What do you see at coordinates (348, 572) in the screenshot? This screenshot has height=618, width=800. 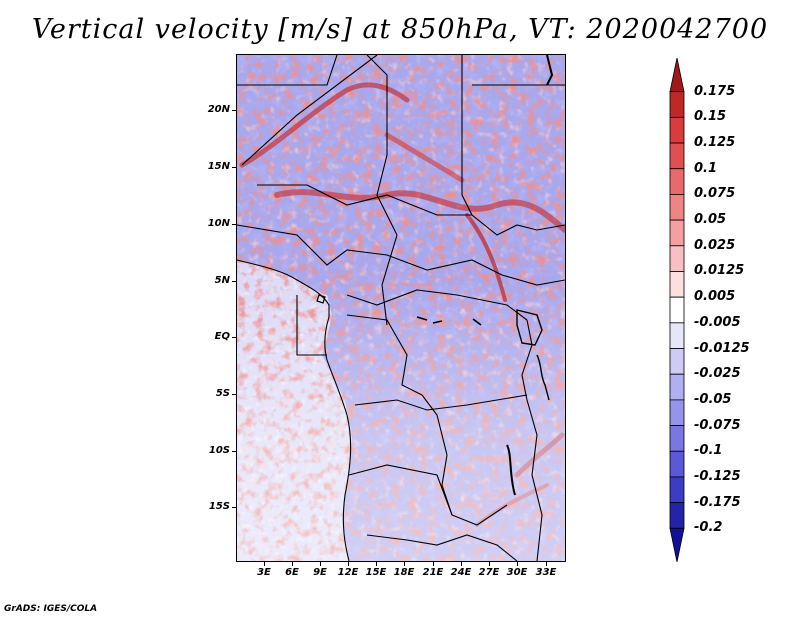 I see `lon-label-12e: 12E` at bounding box center [348, 572].